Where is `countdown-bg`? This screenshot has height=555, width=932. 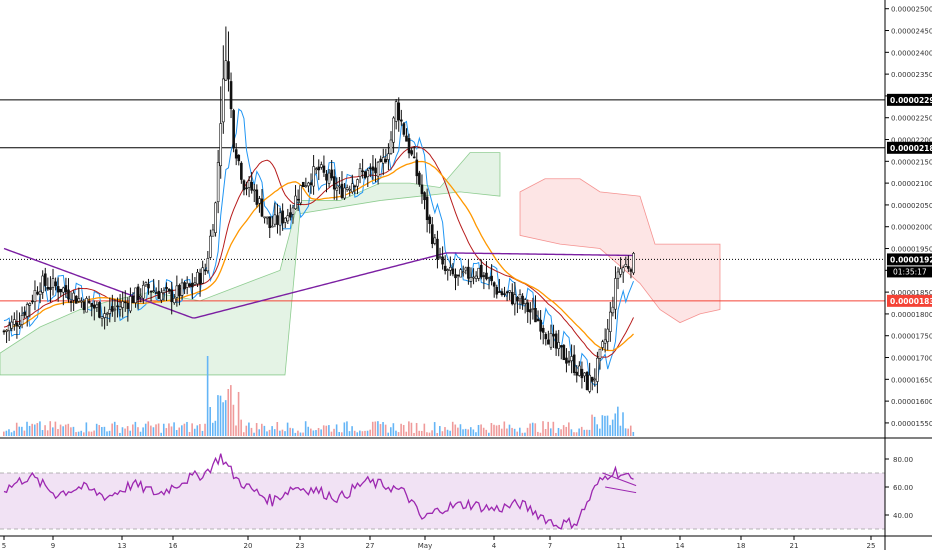 countdown-bg is located at coordinates (909, 272).